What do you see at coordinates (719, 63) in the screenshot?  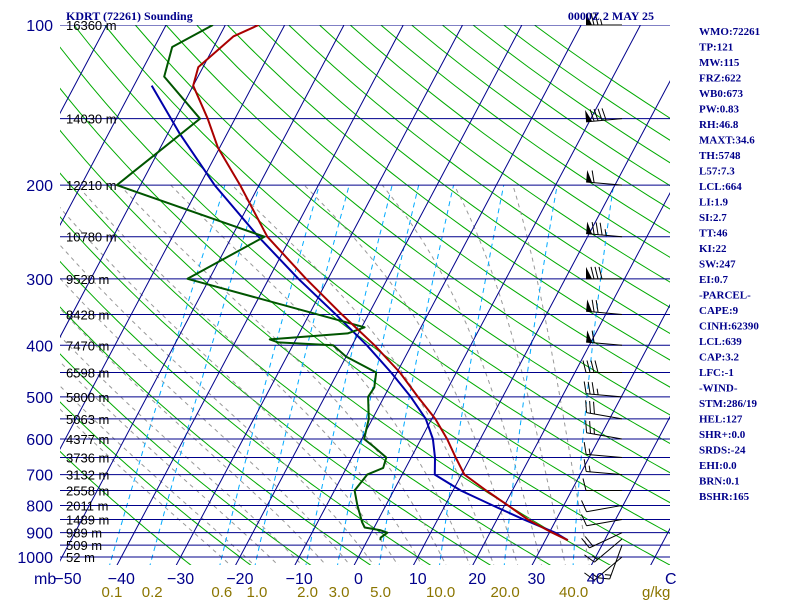 I see `index-line: MW:115` at bounding box center [719, 63].